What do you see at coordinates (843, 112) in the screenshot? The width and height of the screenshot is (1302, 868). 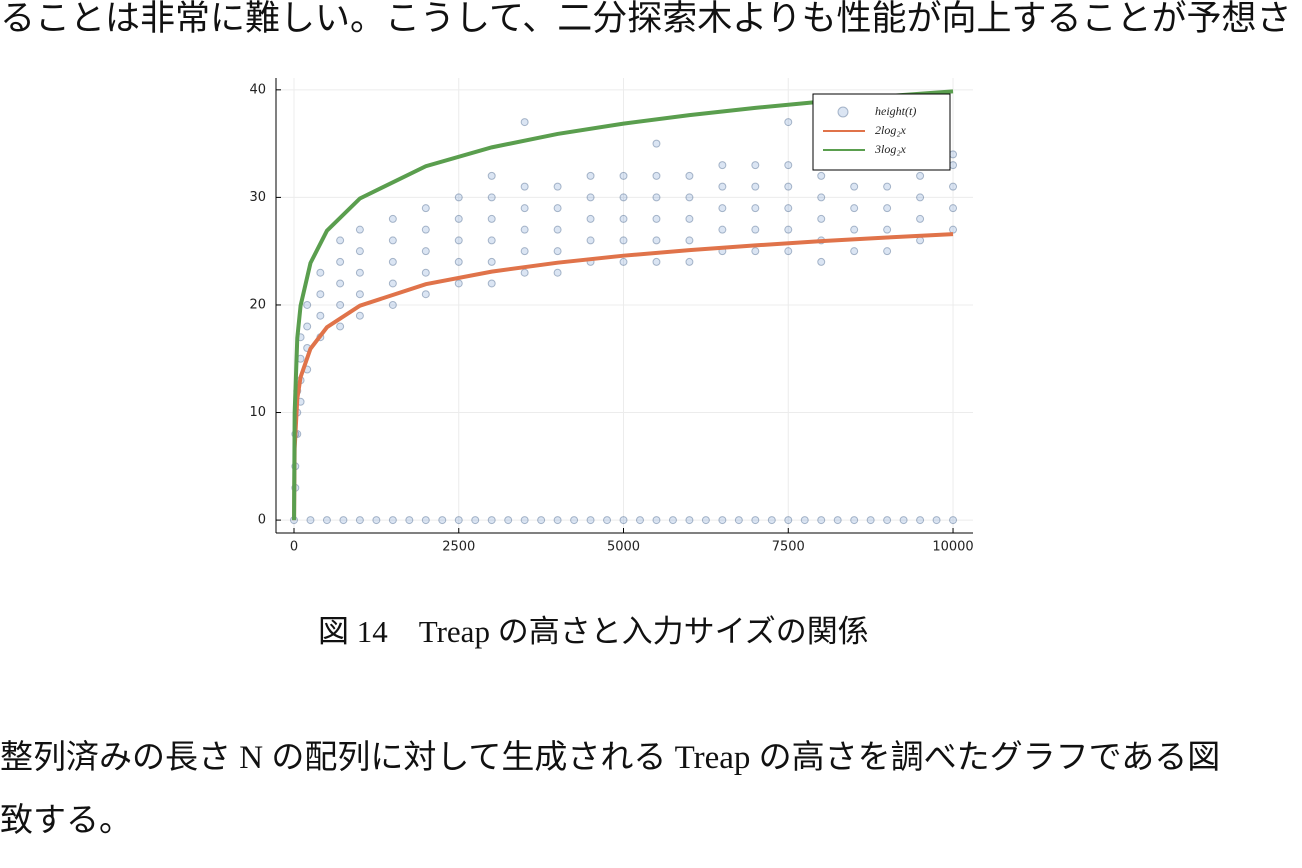 I see `legend-marker` at bounding box center [843, 112].